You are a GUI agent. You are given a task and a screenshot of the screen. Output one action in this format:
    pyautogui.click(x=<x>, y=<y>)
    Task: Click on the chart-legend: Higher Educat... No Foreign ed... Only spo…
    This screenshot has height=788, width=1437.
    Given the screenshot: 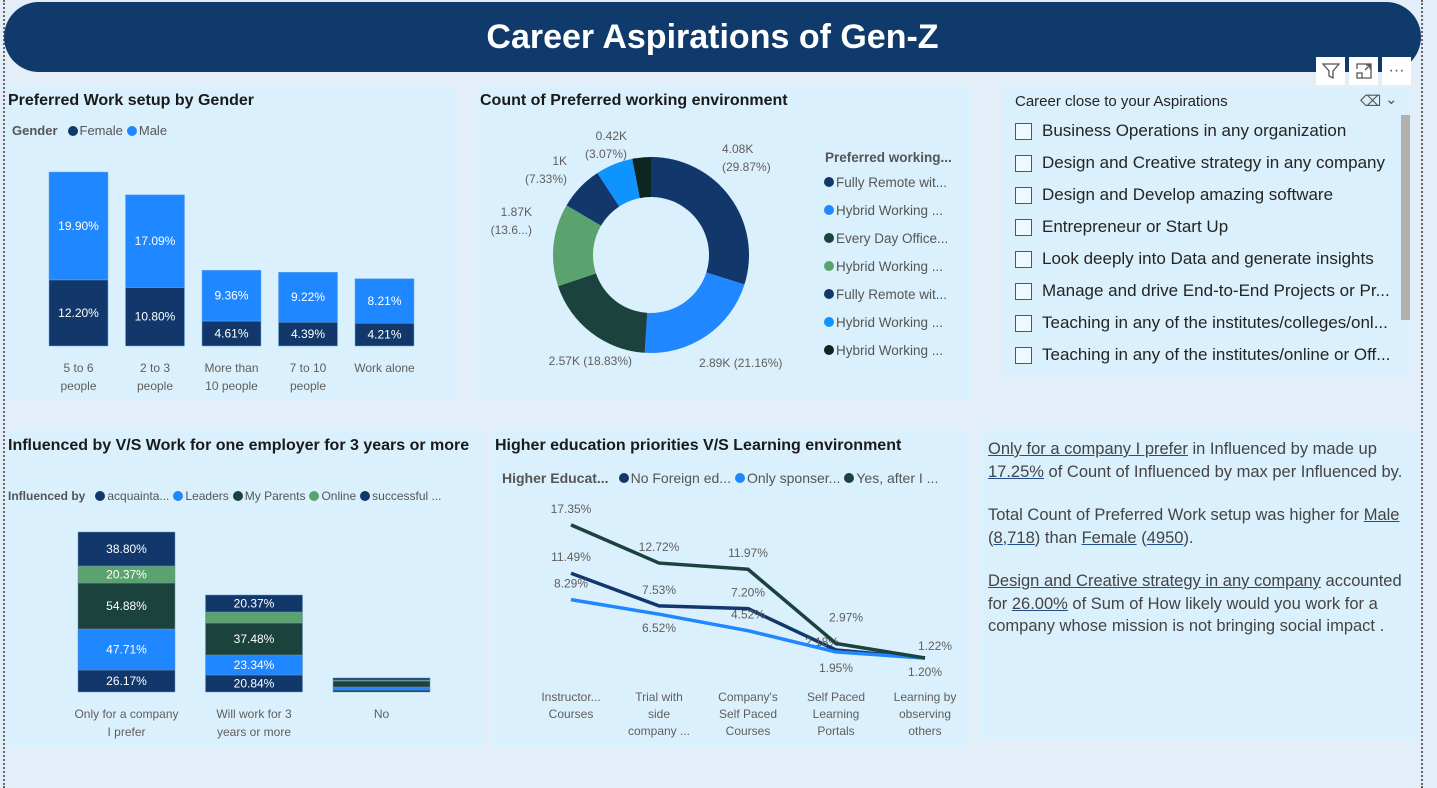 What is the action you would take?
    pyautogui.click(x=720, y=478)
    